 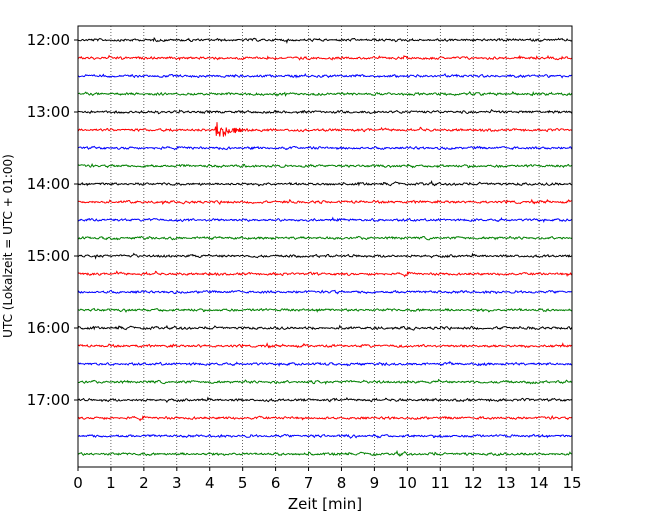 I want to click on x-tick-label: 0, so click(x=78, y=483).